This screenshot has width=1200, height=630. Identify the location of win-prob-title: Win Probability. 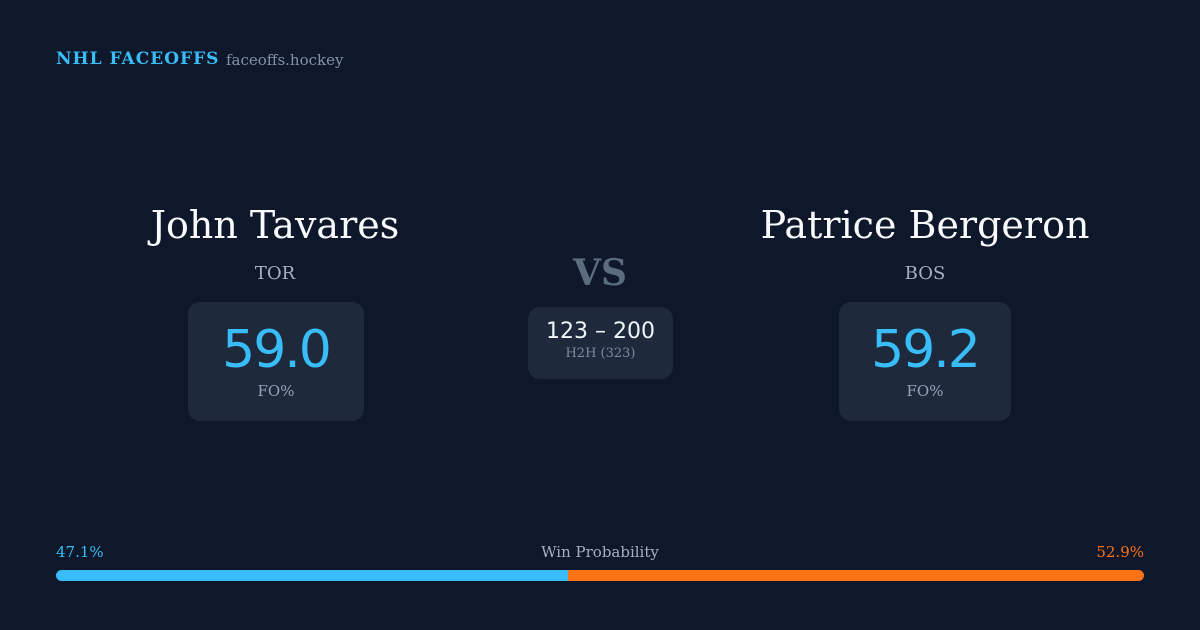
(600, 552).